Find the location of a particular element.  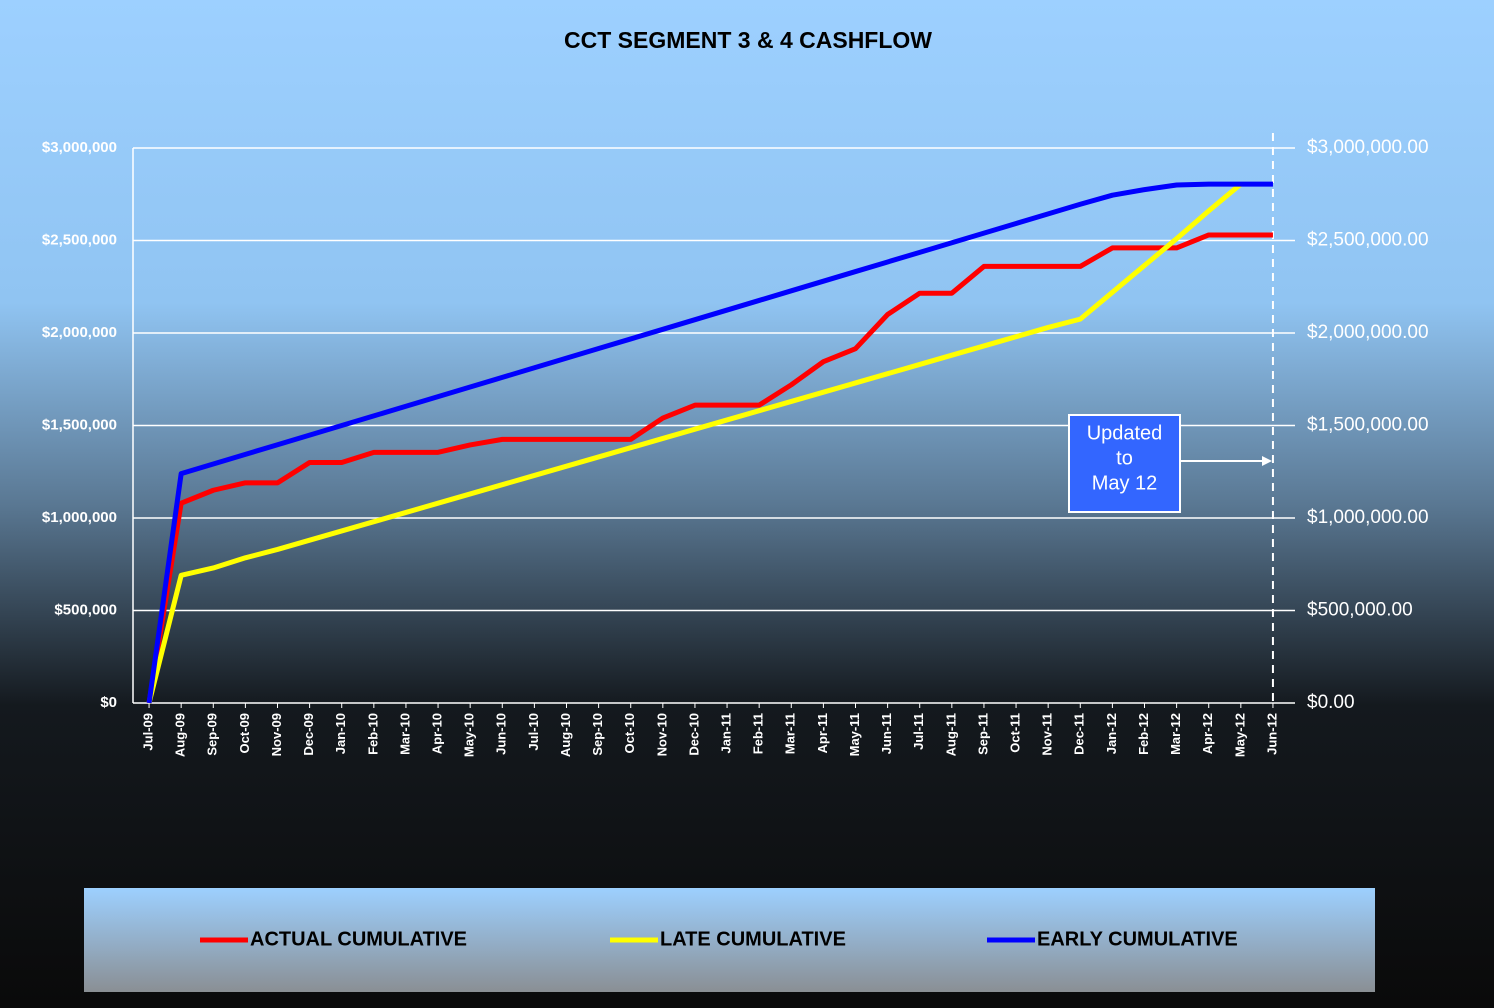

x-tick-label: Nov-11 is located at coordinates (1047, 734).